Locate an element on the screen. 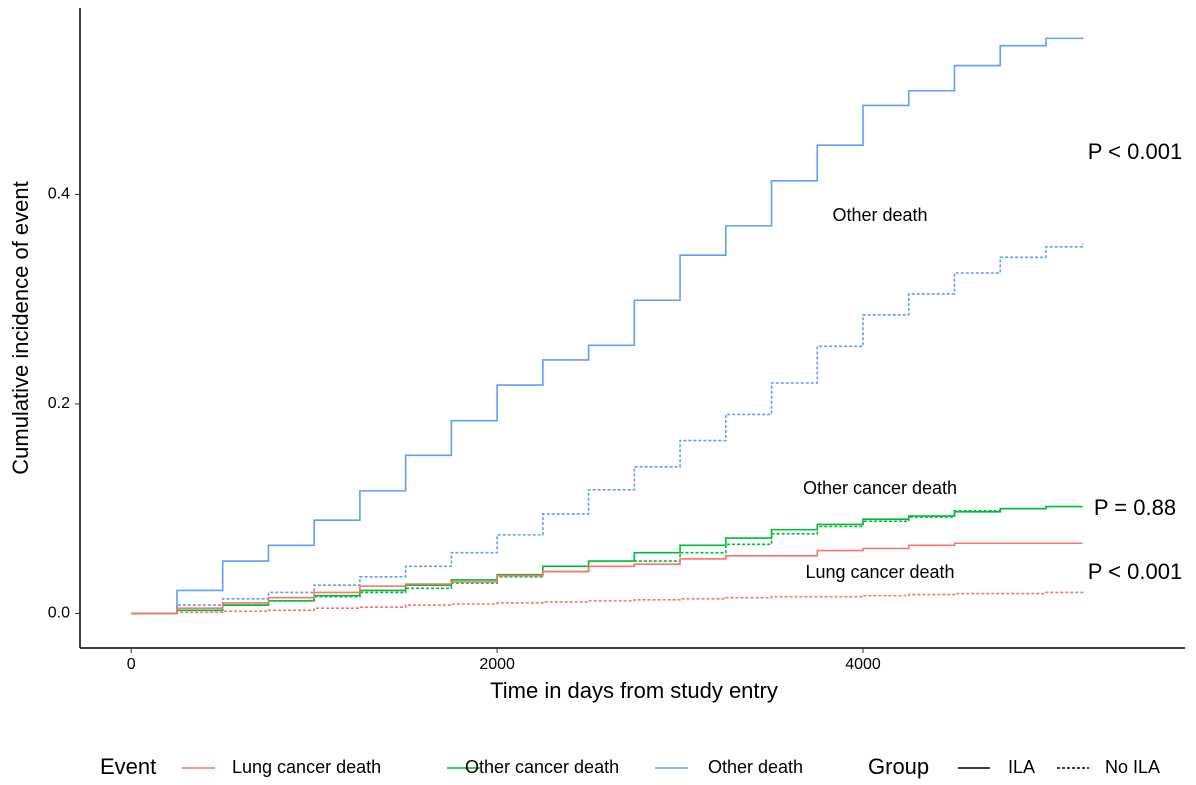 This screenshot has width=1196, height=785. legend-label: Lung cancer death is located at coordinates (306, 767).